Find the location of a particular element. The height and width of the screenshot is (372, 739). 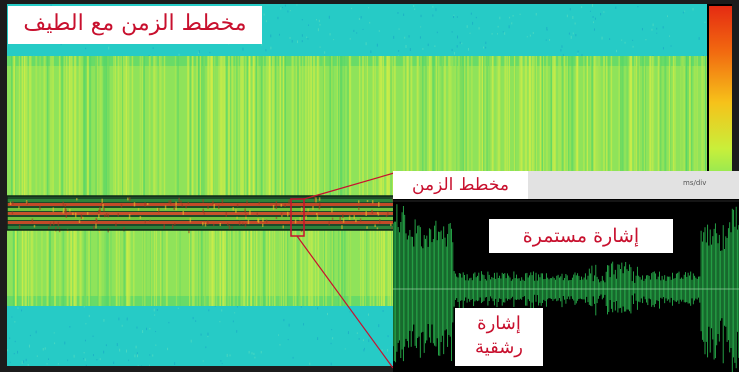

inset-scale-readout: ms/div is located at coordinates (695, 183).